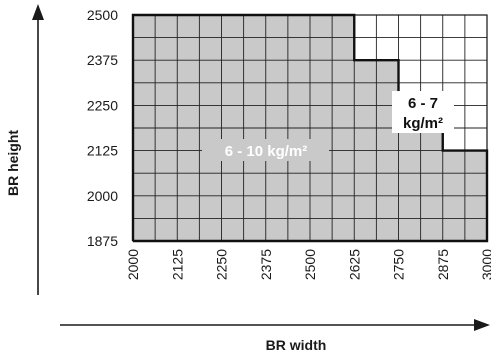  I want to click on x-tick-label: 2500, so click(310, 264).